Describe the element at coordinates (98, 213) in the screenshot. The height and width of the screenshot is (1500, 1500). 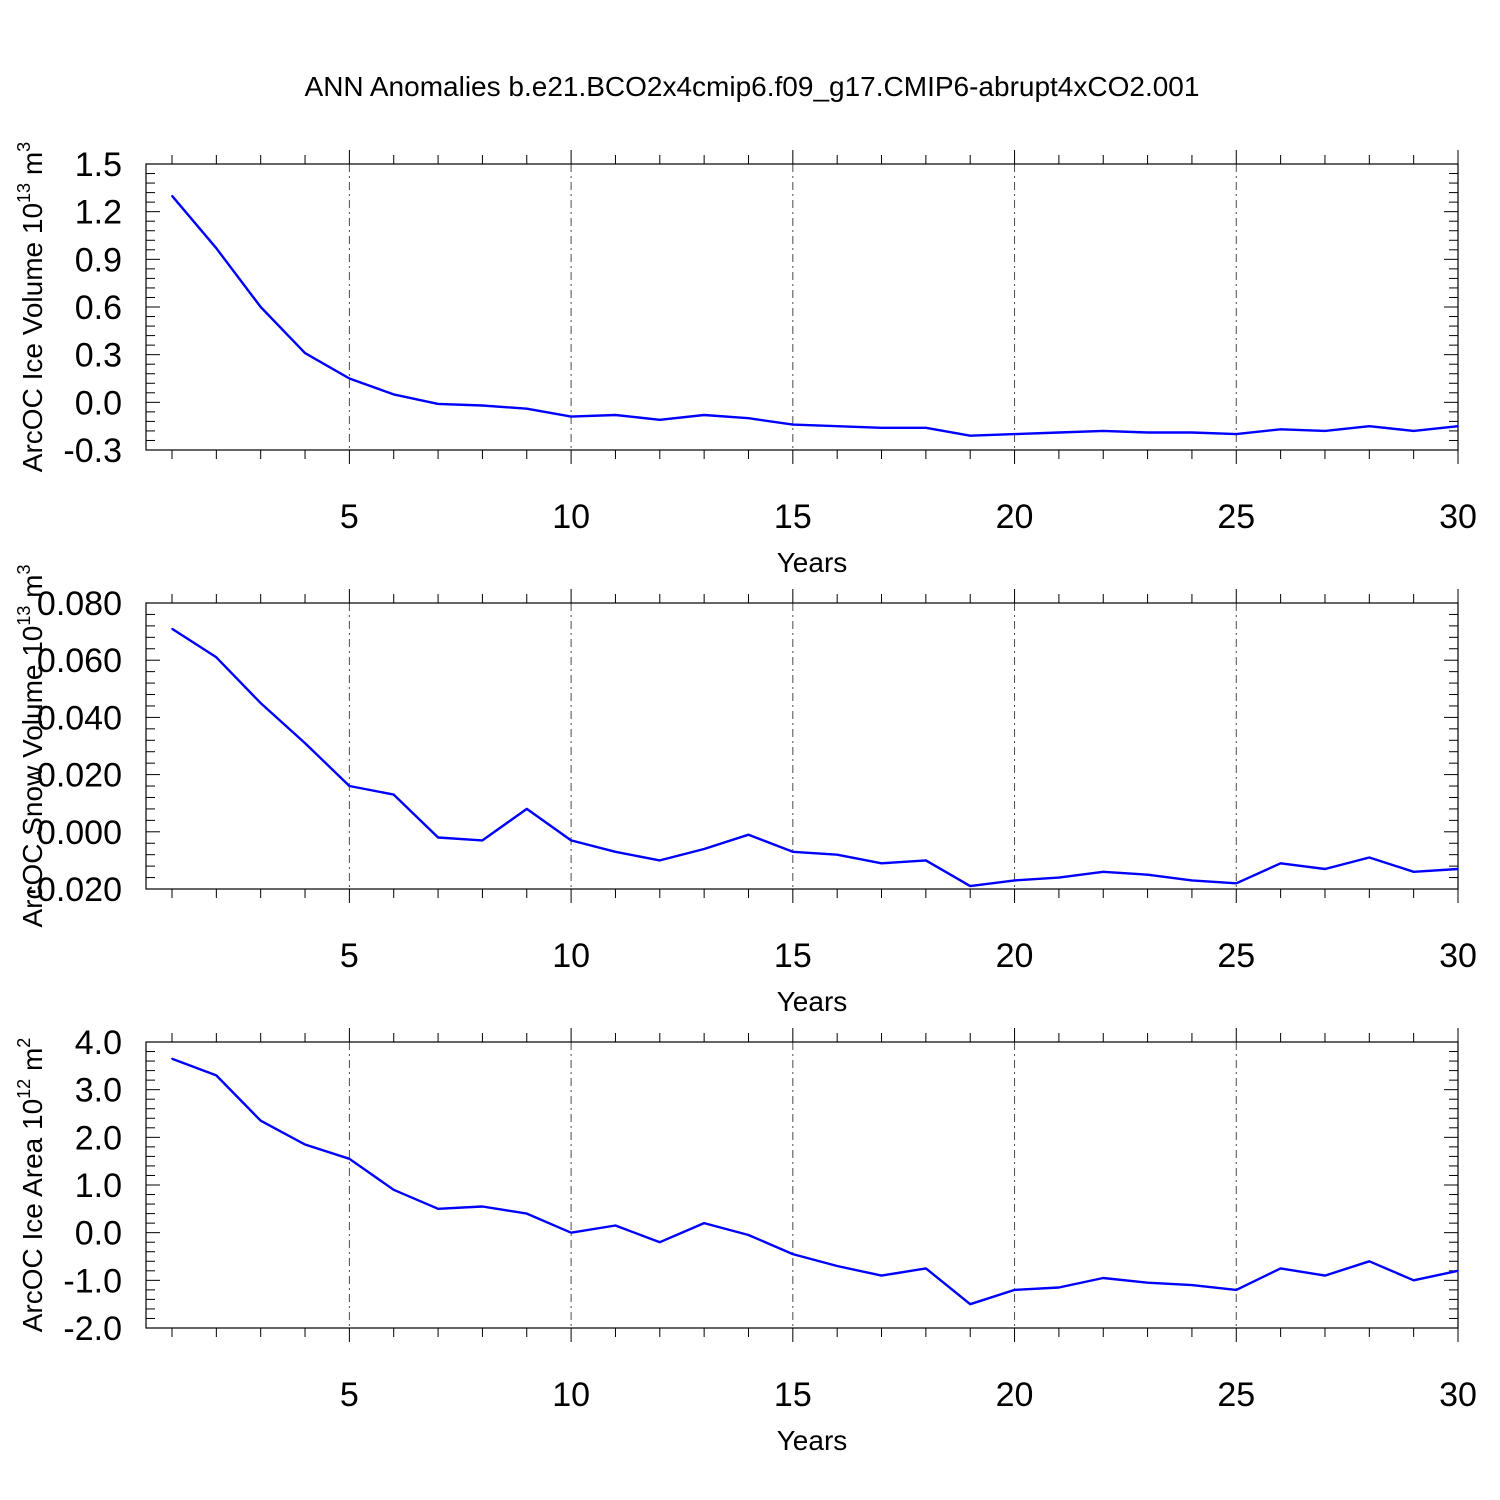
I see `y-tick-label: 1.2` at that location.